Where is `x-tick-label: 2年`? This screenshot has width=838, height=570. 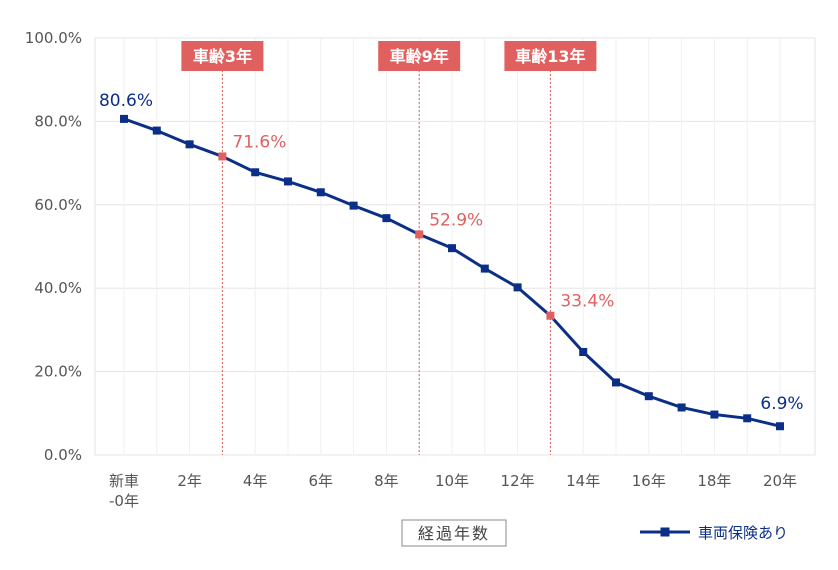
x-tick-label: 2年 is located at coordinates (189, 481).